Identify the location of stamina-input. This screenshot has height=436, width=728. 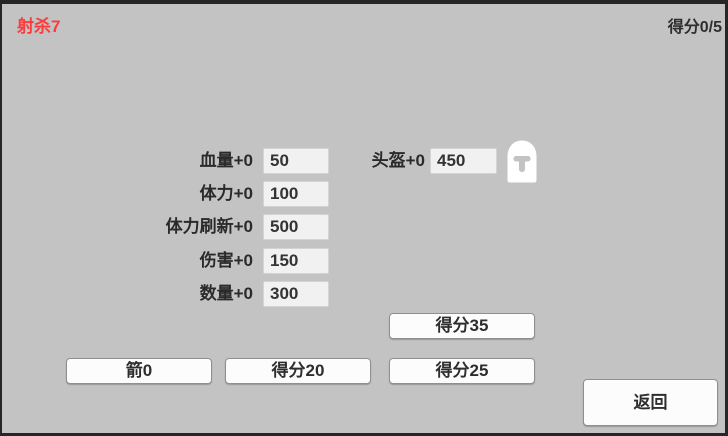
(296, 194).